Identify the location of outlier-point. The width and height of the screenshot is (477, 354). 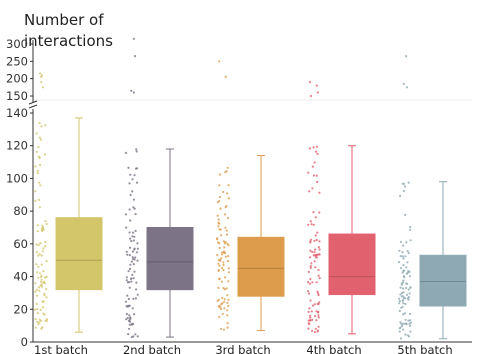
(219, 61).